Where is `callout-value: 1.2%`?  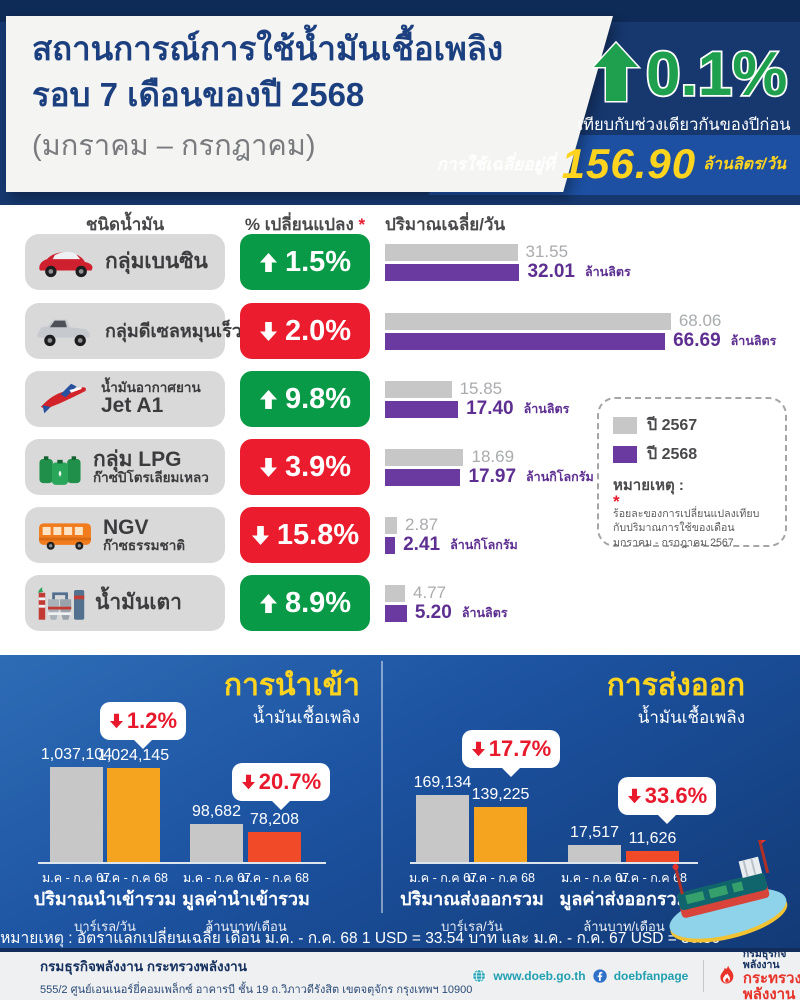 callout-value: 1.2% is located at coordinates (152, 720).